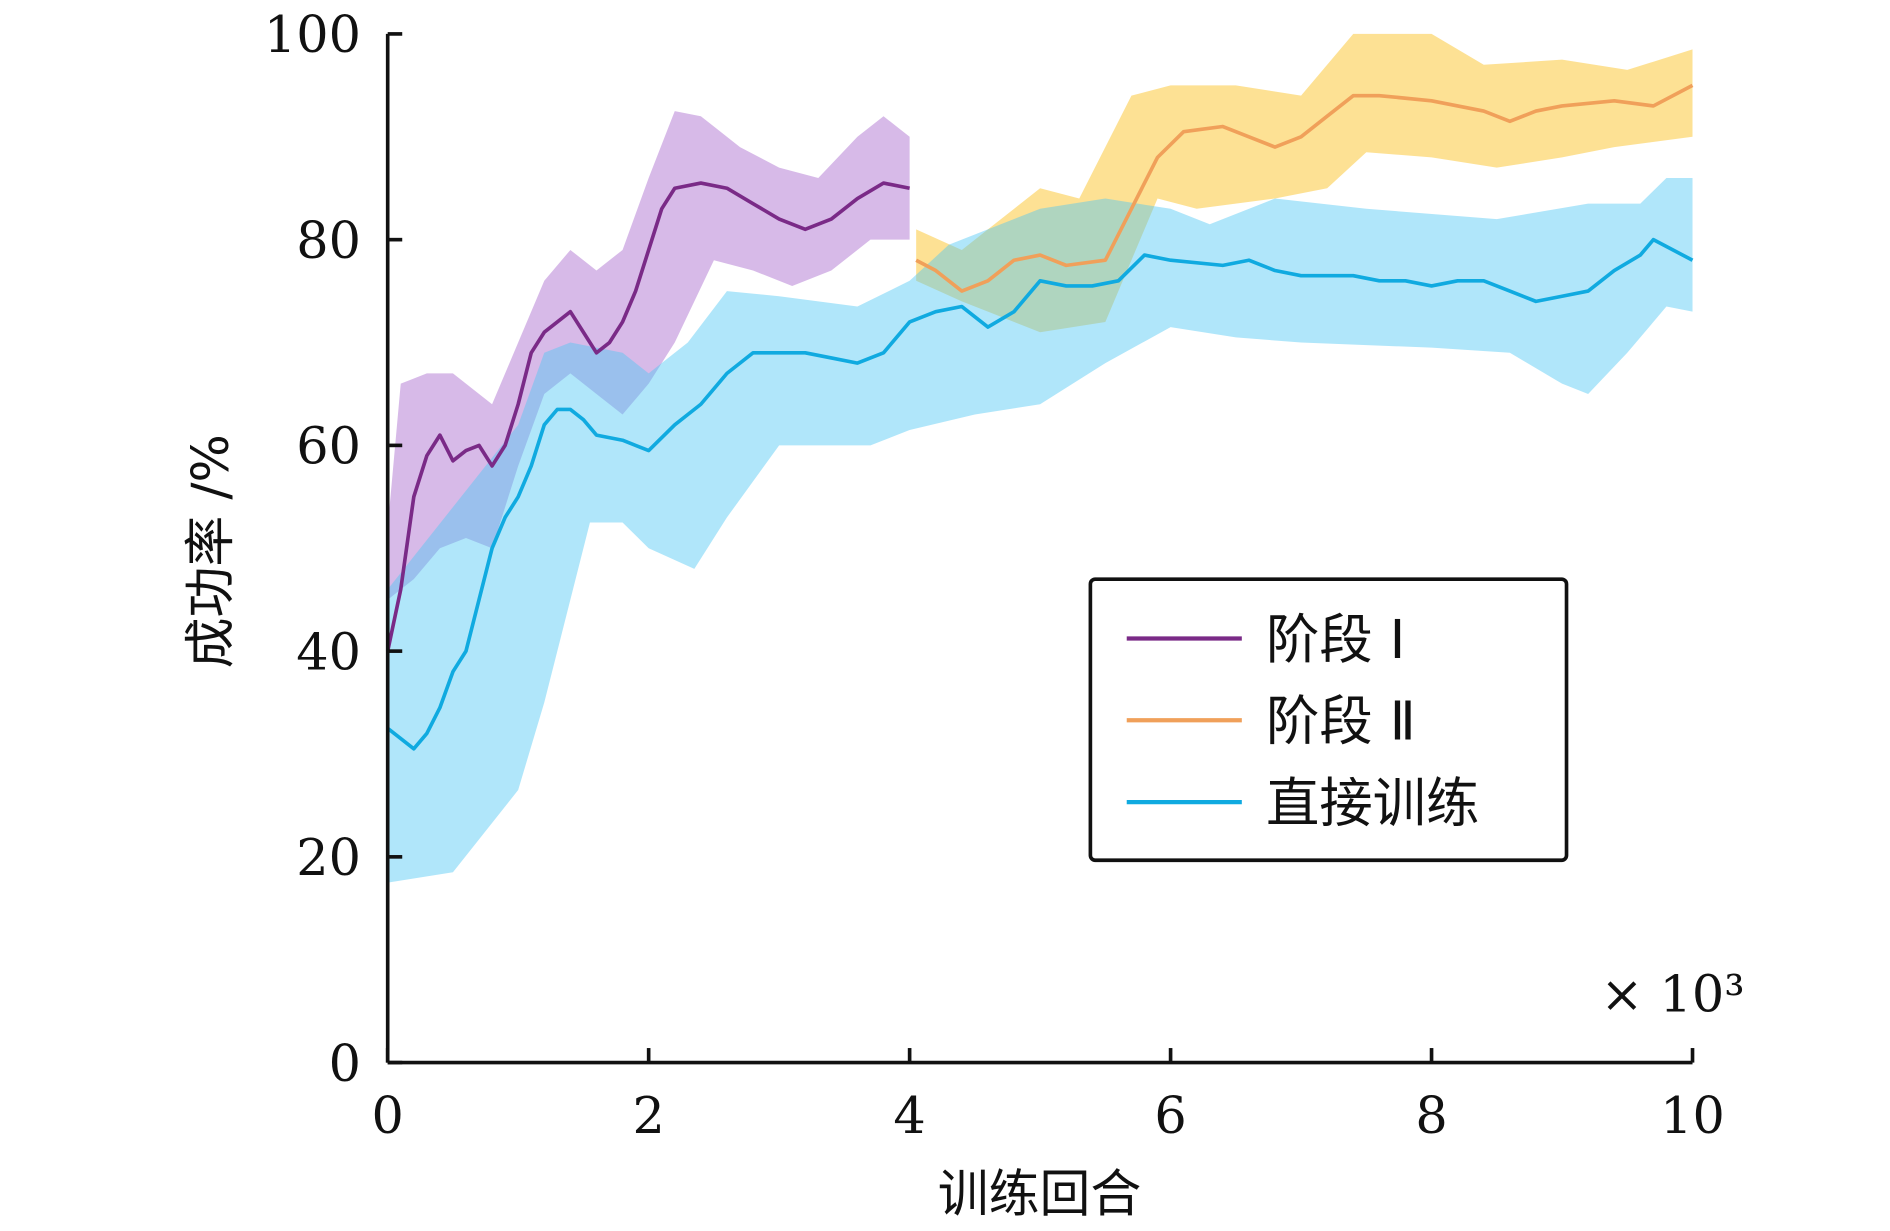 The height and width of the screenshot is (1231, 1890). Describe the element at coordinates (1692, 1115) in the screenshot. I see `x-tick-label: 10` at that location.